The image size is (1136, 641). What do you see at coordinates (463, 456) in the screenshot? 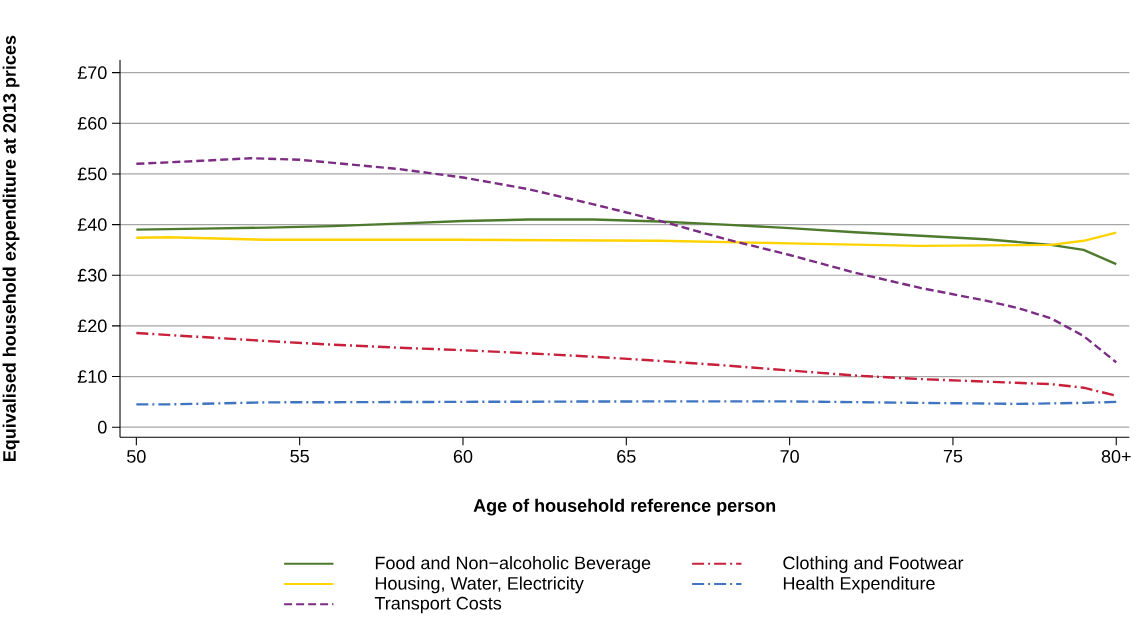
I see `x-tick-label: 60` at bounding box center [463, 456].